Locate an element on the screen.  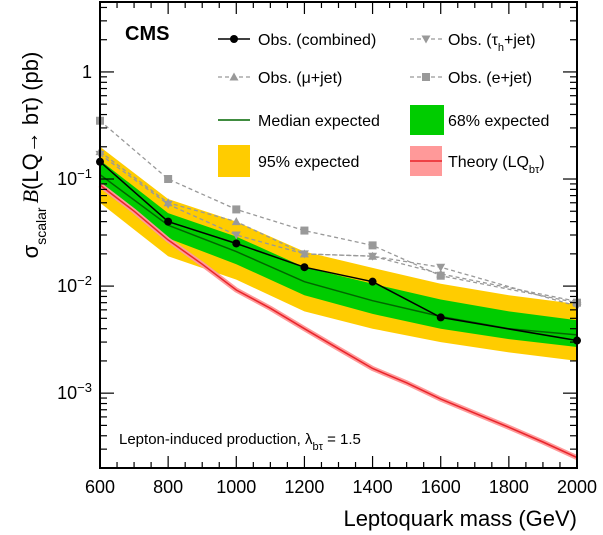
legend-item-band95: 95% expected is located at coordinates (288, 161).